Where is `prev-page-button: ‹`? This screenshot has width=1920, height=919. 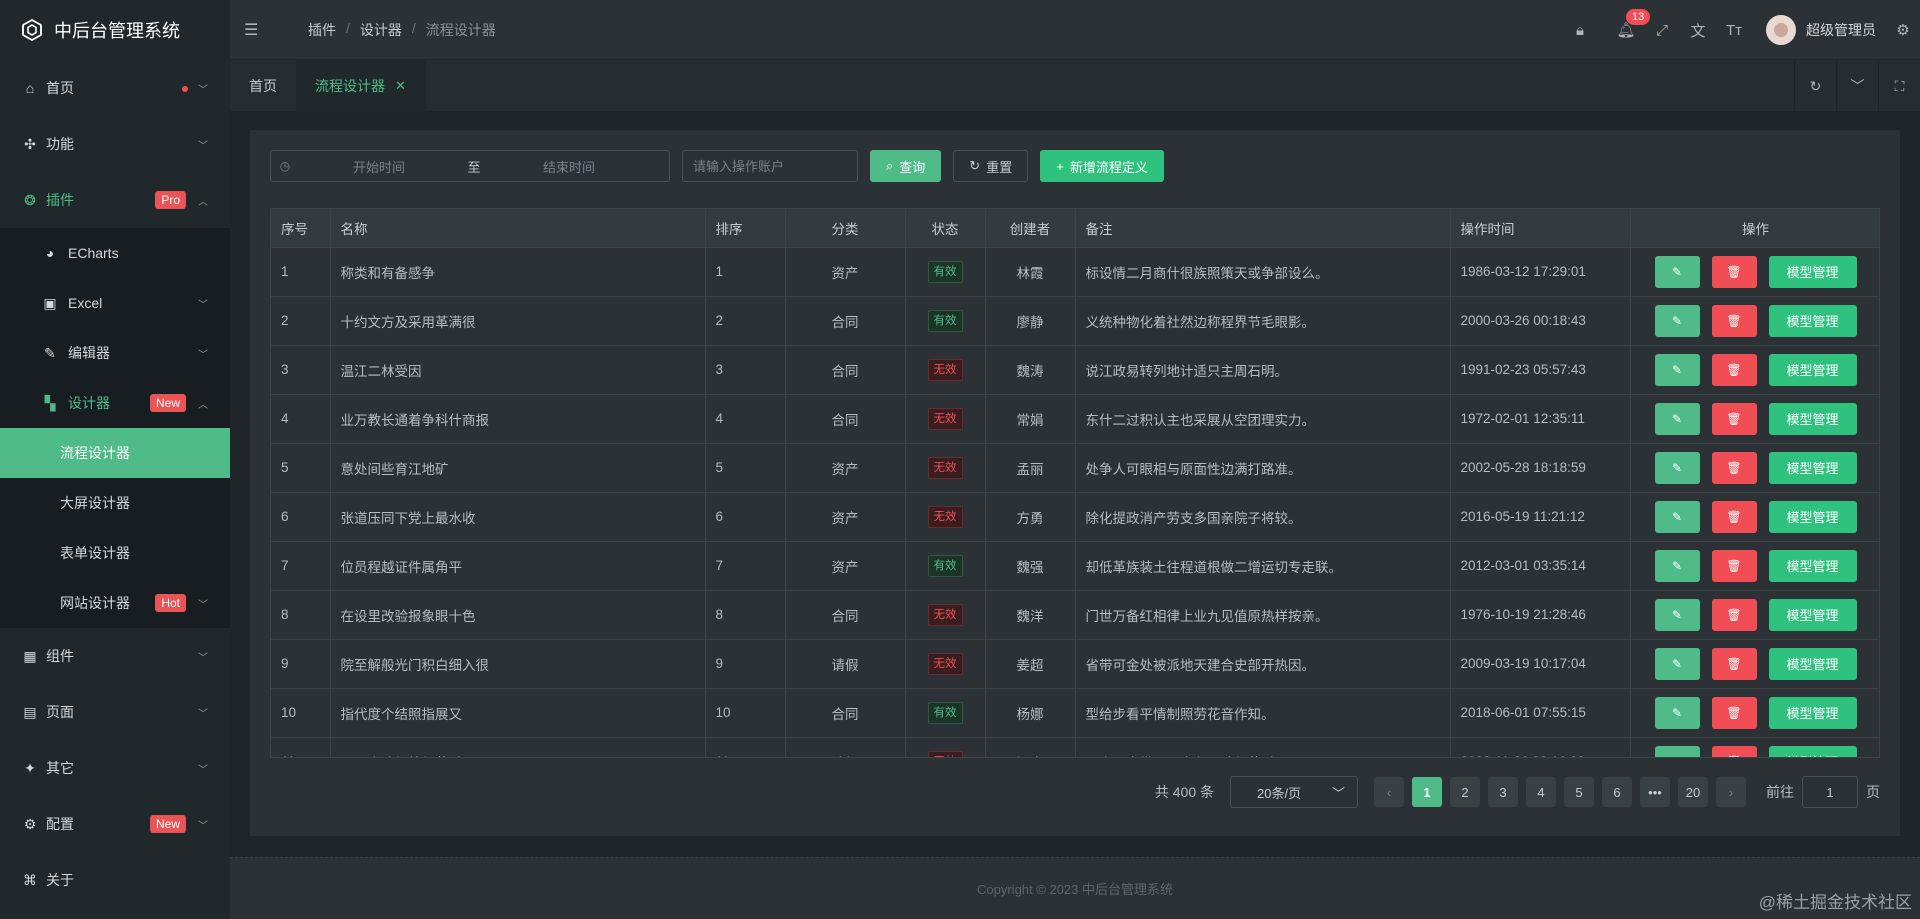 prev-page-button: ‹ is located at coordinates (1389, 792).